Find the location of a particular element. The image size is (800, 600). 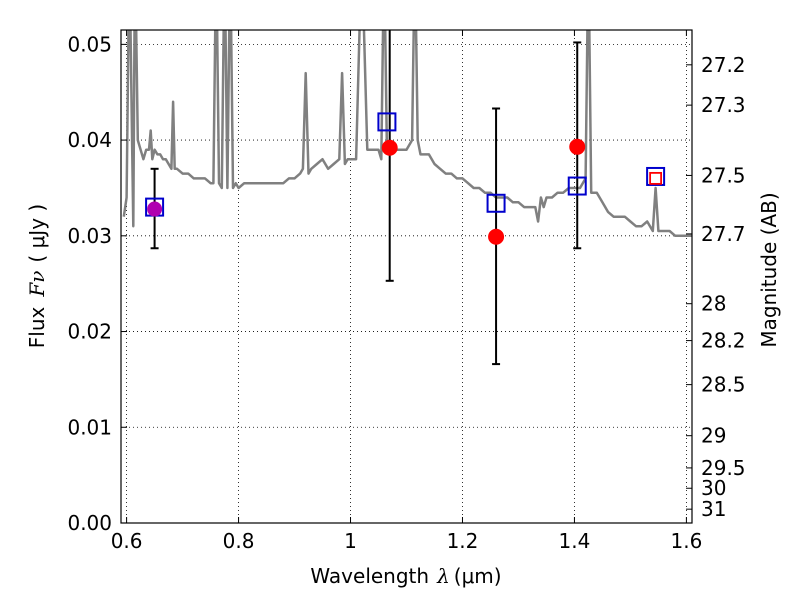

x-tick-label: 1 is located at coordinates (350, 541).